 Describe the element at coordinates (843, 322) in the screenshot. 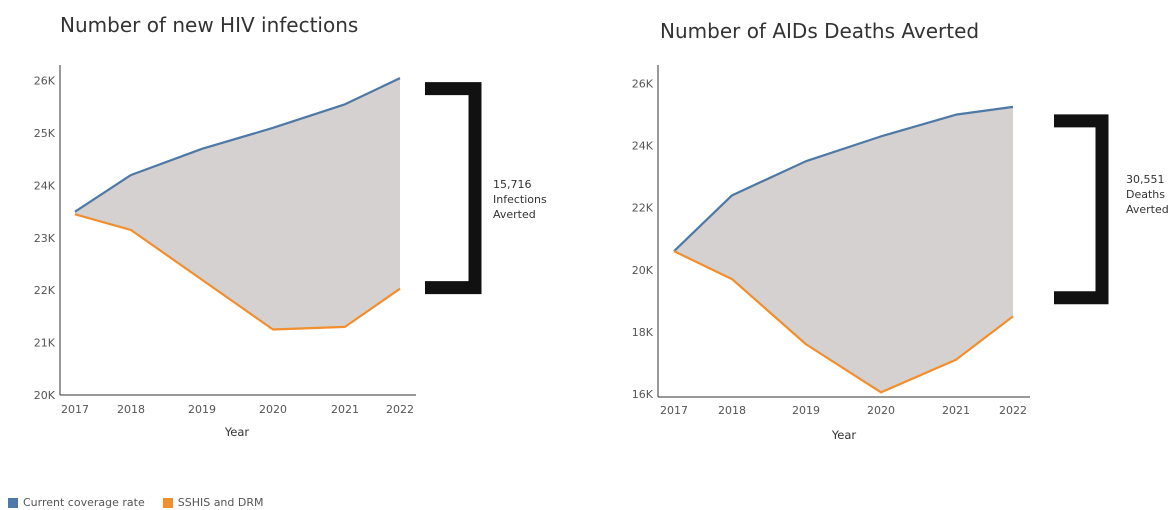

I see `chart2-series-sshis-drm-line` at that location.